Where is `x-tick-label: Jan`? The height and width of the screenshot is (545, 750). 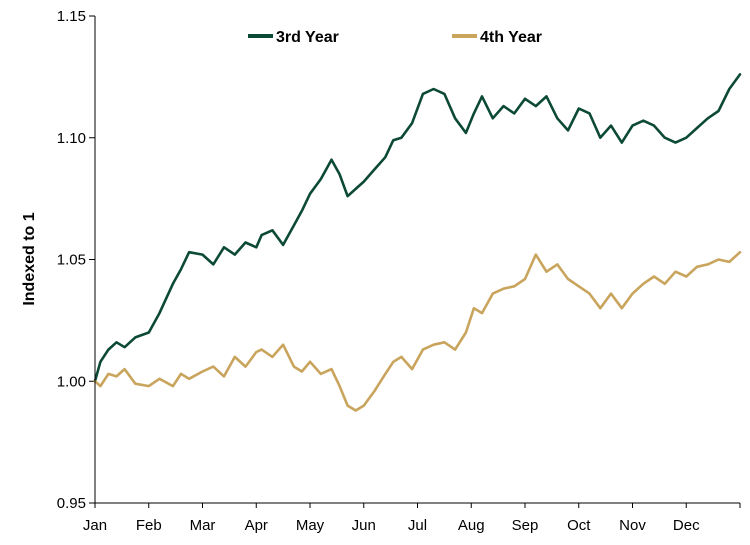
x-tick-label: Jan is located at coordinates (95, 525).